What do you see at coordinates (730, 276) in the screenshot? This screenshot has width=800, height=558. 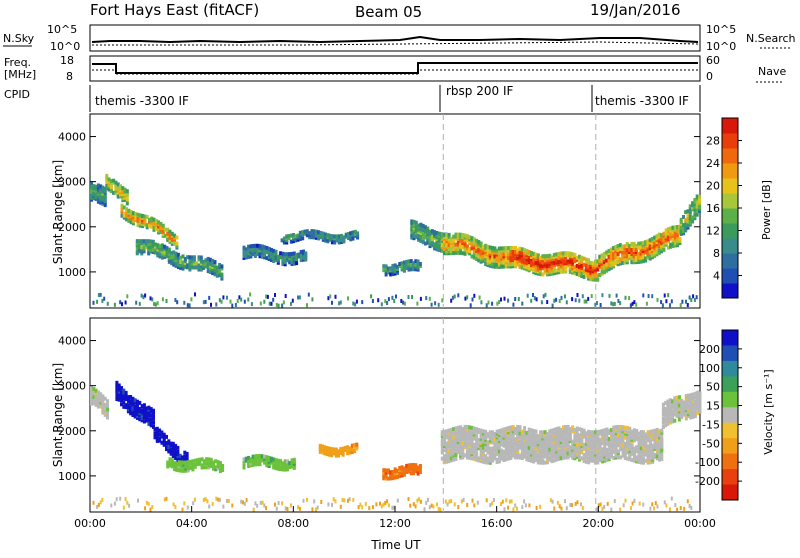 I see `colorbar-swatch` at bounding box center [730, 276].